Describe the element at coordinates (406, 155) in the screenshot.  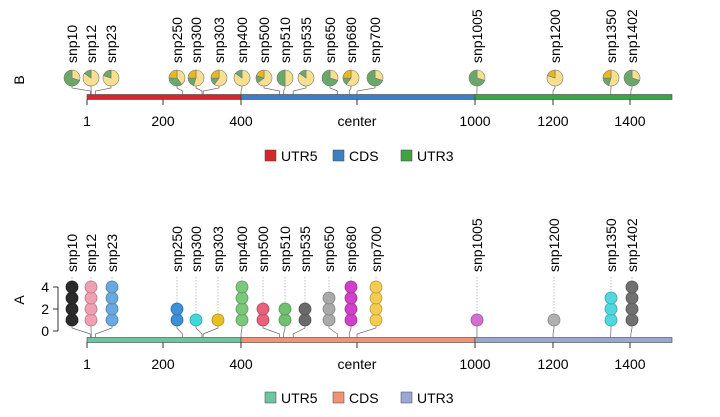
I see `legend-swatch-utr3` at that location.